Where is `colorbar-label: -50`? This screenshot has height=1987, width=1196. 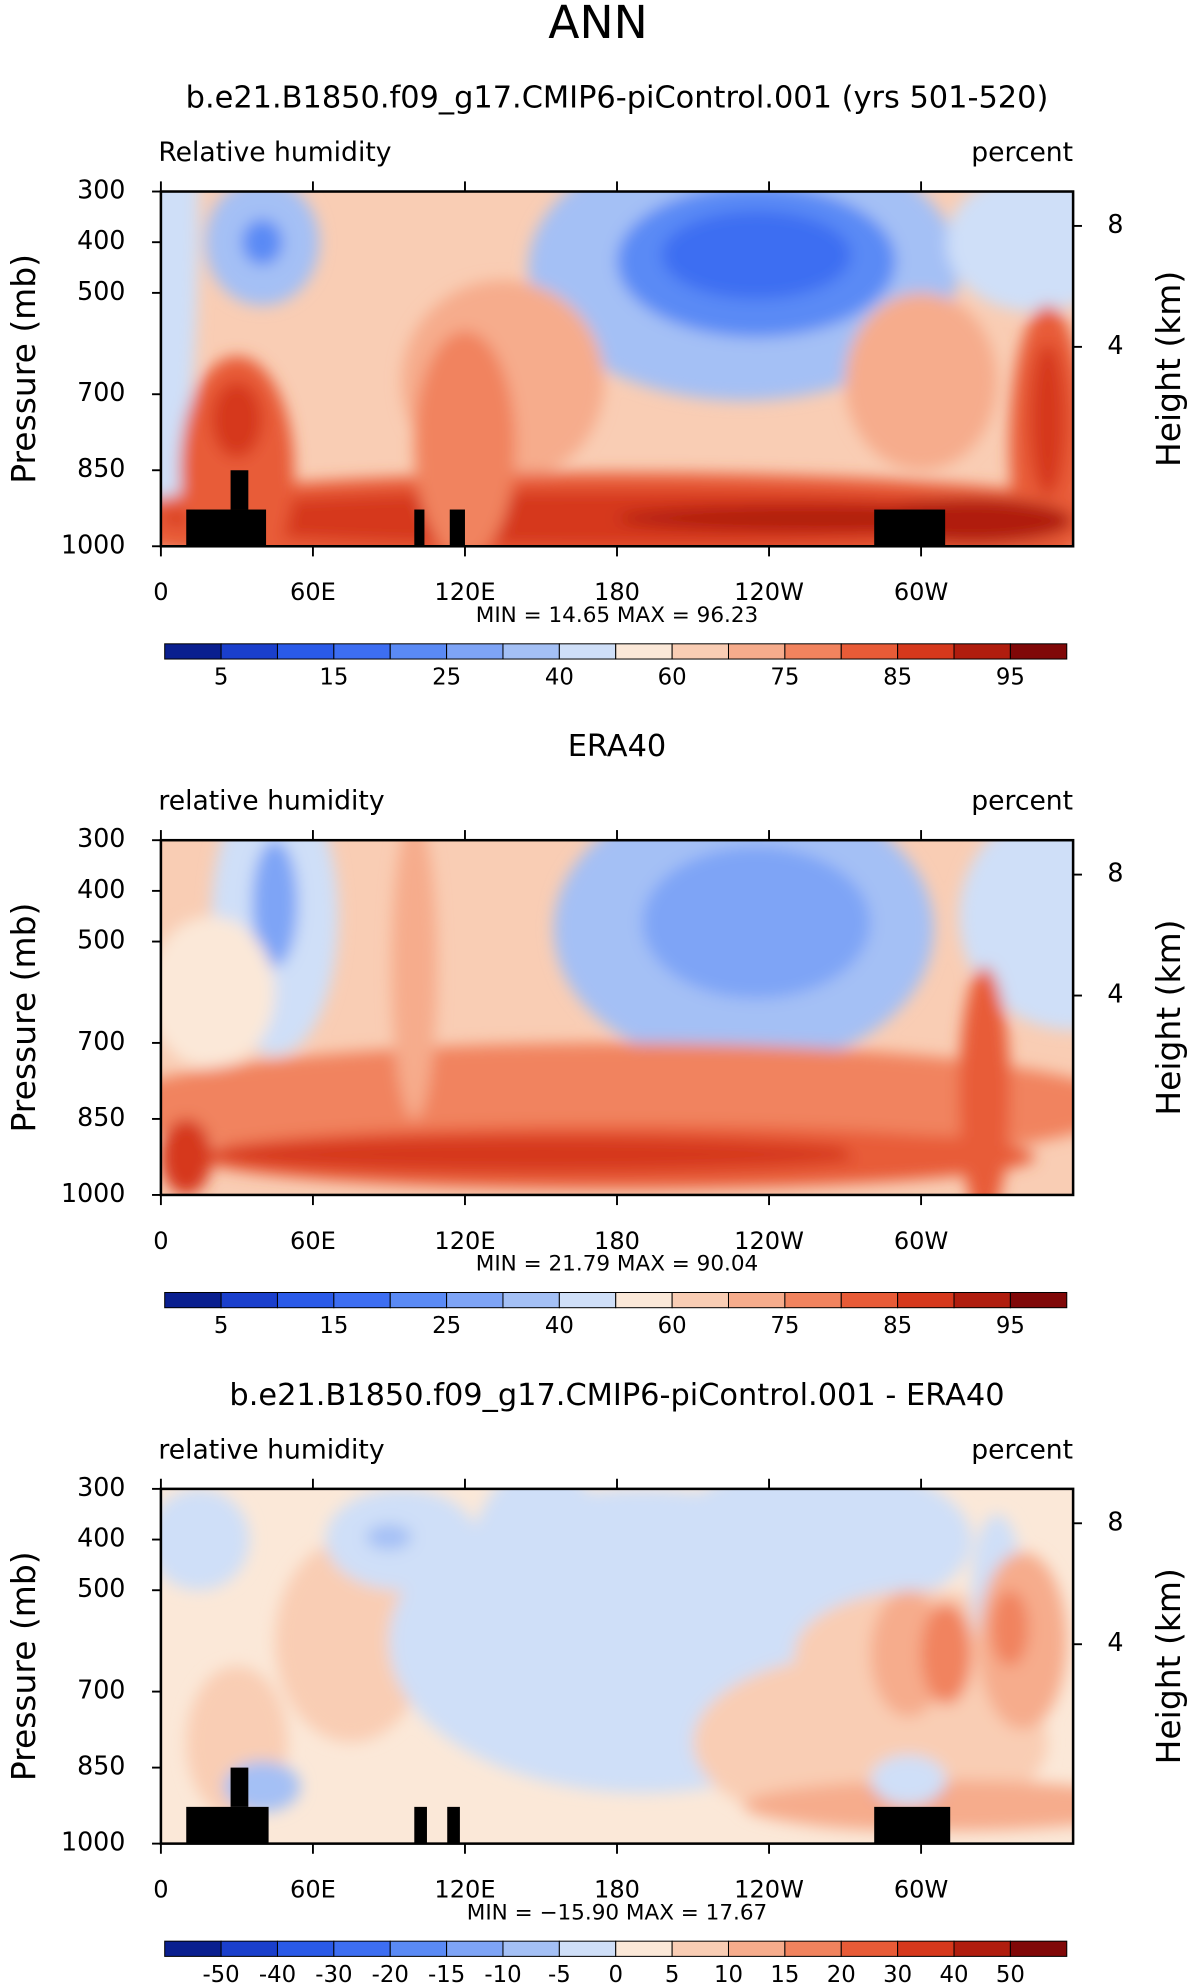
colorbar-label: -50 is located at coordinates (220, 1974).